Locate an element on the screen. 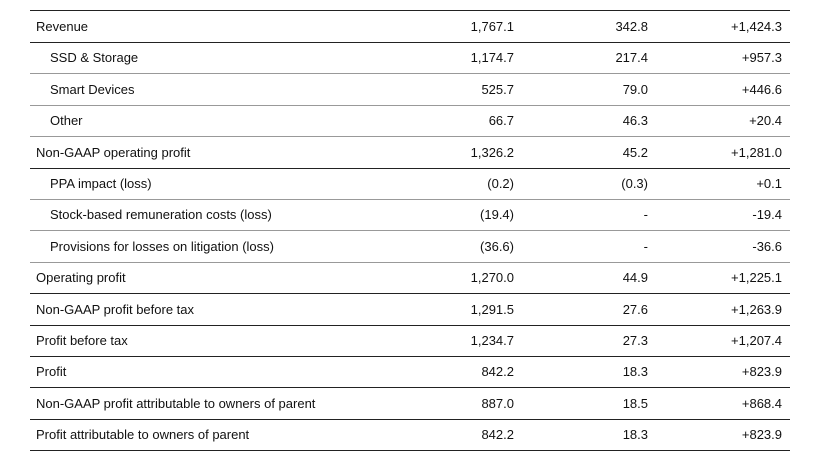  cell-value: 45.2 is located at coordinates (635, 152).